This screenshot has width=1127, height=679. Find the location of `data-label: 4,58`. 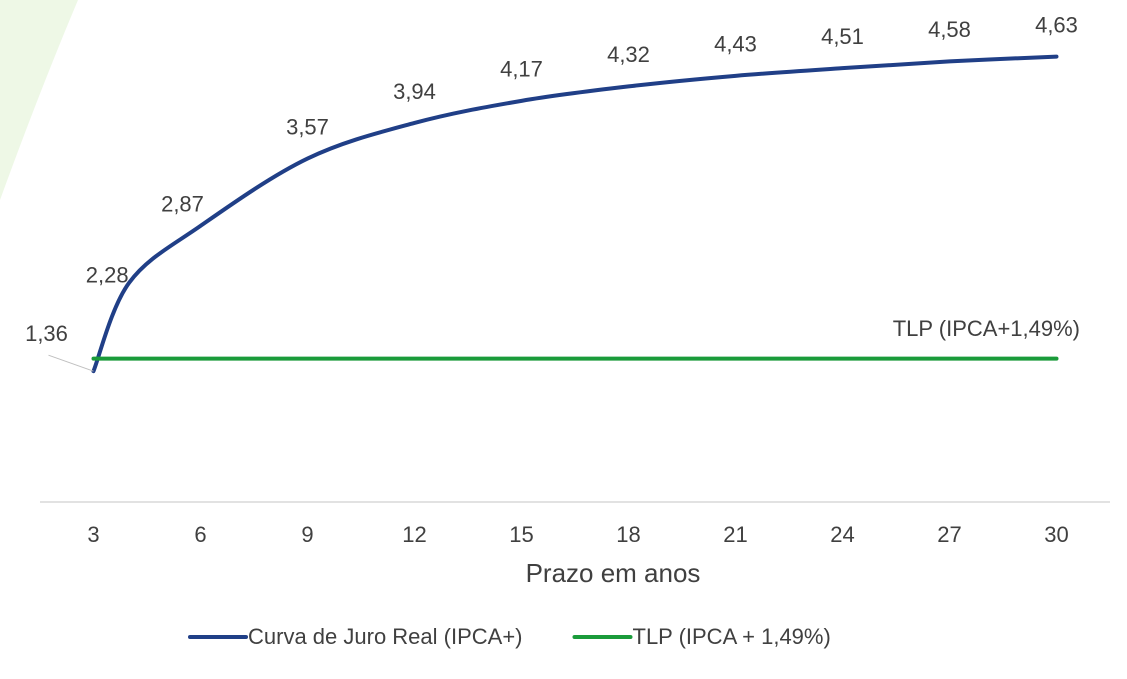

data-label: 4,58 is located at coordinates (949, 29).